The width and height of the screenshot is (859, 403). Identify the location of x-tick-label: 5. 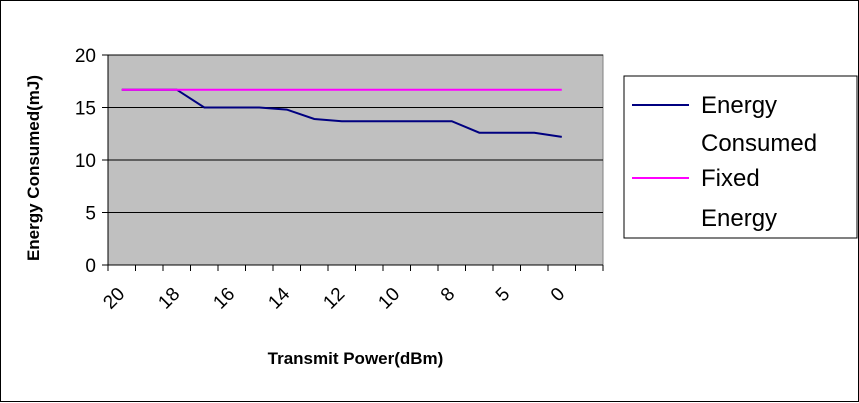
(503, 295).